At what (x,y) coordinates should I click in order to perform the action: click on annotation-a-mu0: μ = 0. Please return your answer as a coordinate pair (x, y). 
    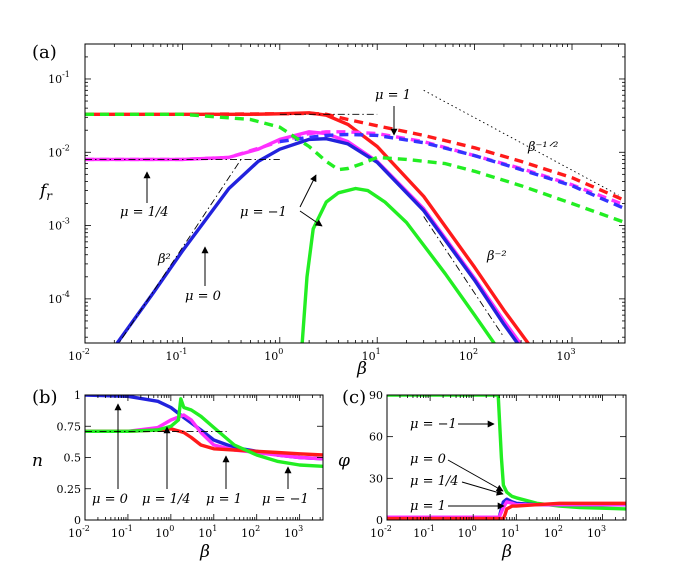
    Looking at the image, I should click on (203, 296).